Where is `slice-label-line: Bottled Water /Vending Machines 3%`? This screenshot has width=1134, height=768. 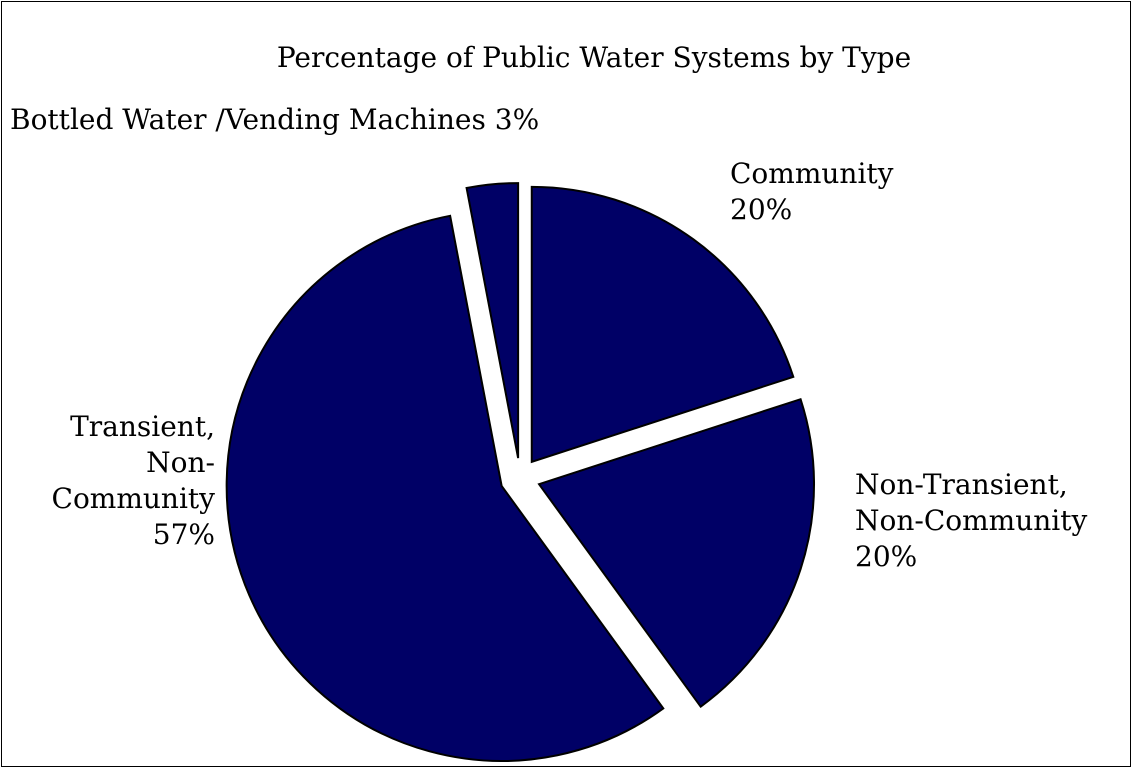
slice-label-line: Bottled Water /Vending Machines 3% is located at coordinates (274, 119).